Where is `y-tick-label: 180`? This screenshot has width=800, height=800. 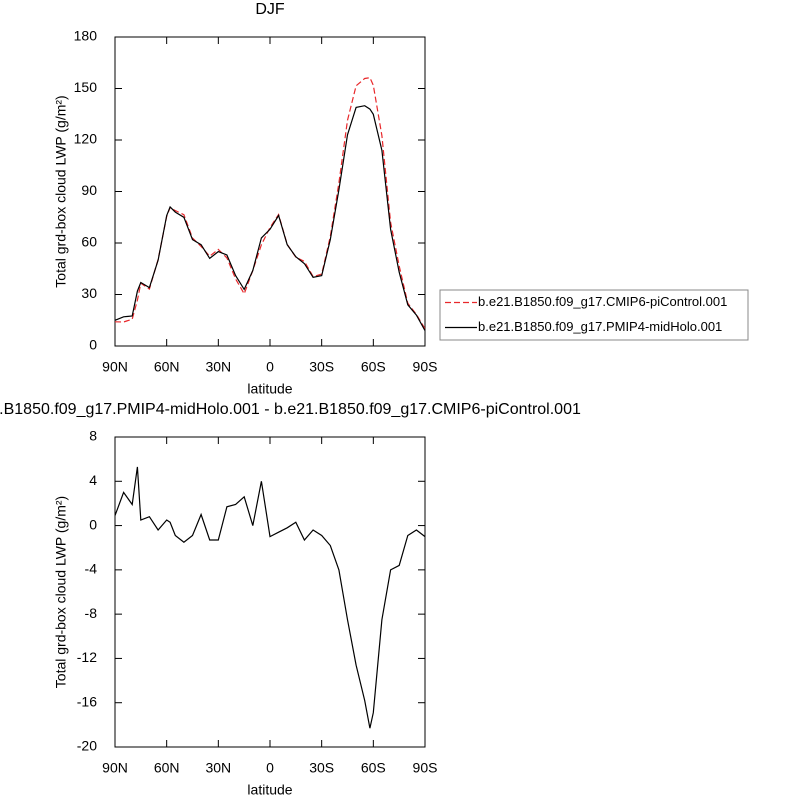
y-tick-label: 180 is located at coordinates (86, 36).